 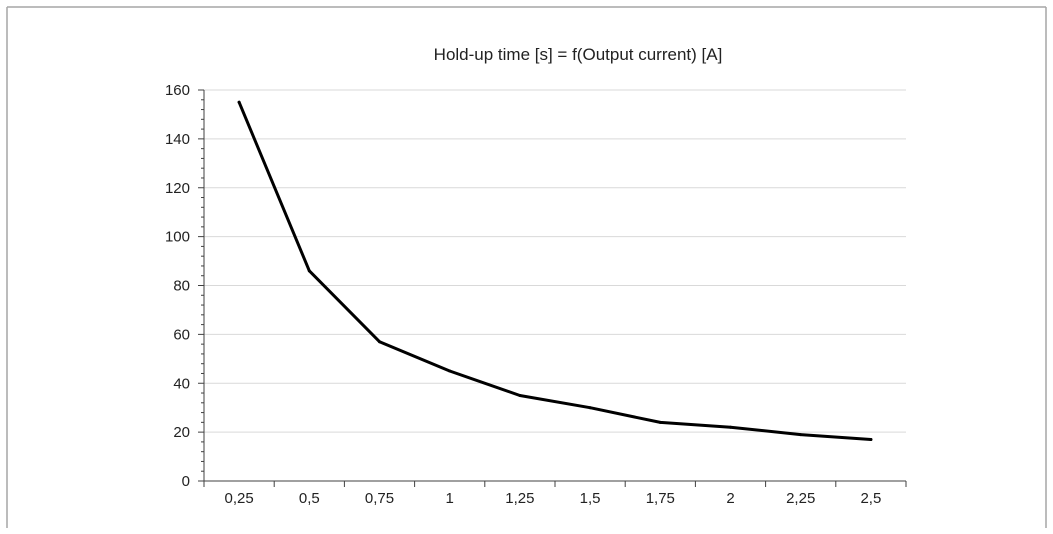 I want to click on x-tick-label: 0,75, so click(x=379, y=498).